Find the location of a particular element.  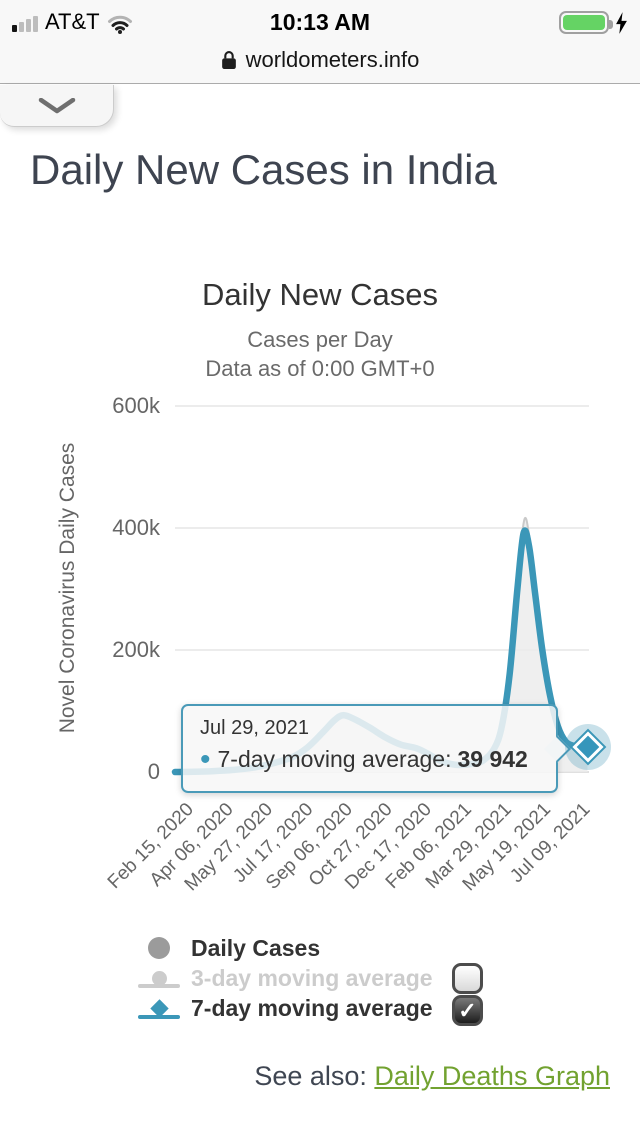

y-axis-tick-label: 0 is located at coordinates (153, 771).